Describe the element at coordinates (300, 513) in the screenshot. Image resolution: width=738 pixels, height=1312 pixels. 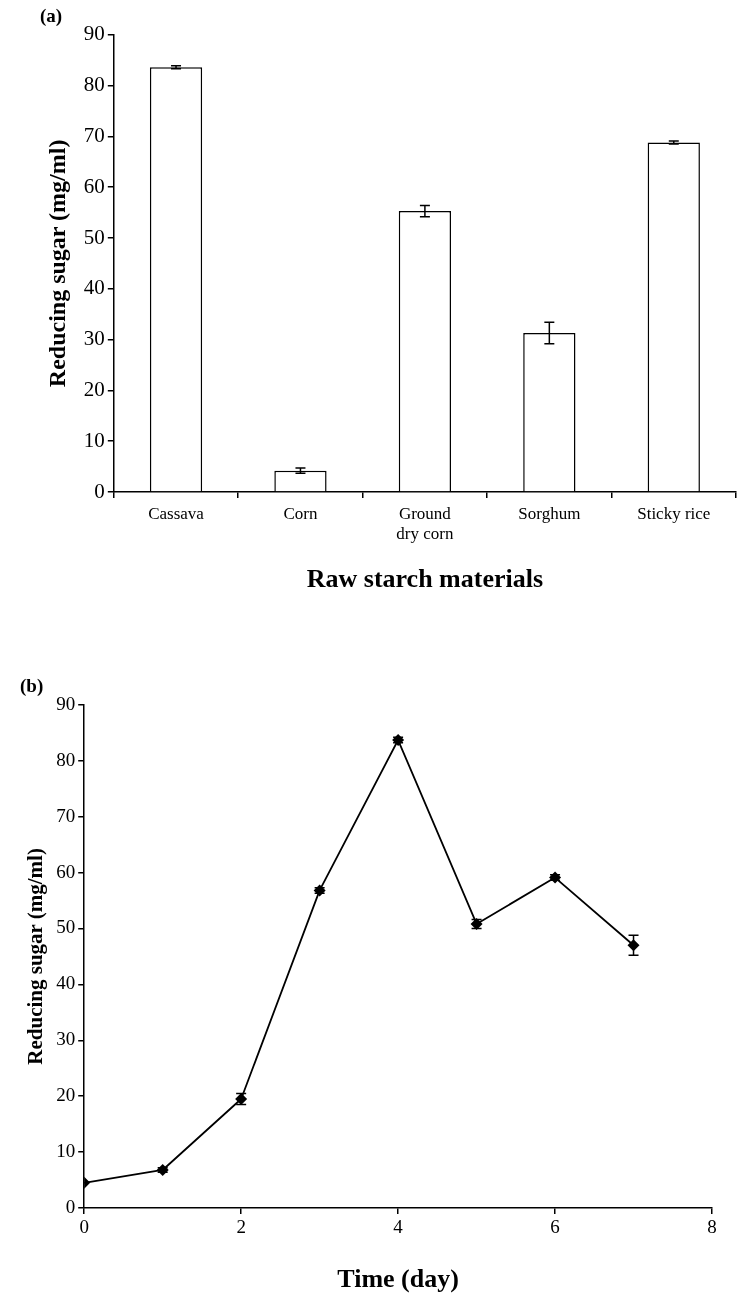
I see `x-tick-label: Corn` at that location.